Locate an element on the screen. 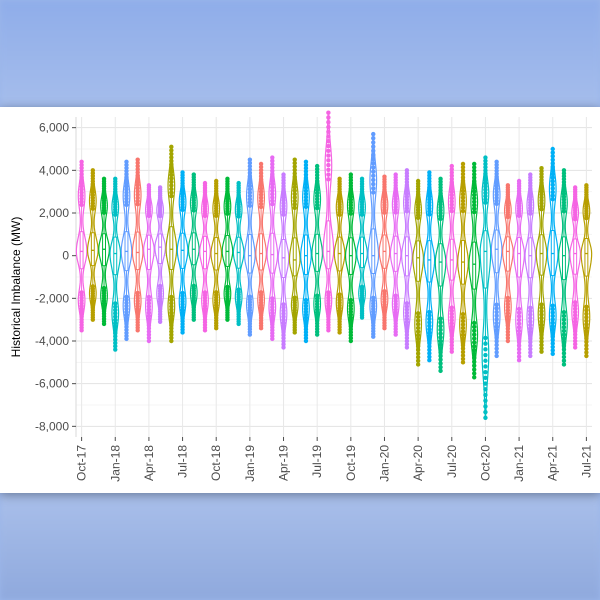 The width and height of the screenshot is (600, 600). x-tick-label: Apr-21 is located at coordinates (553, 463).